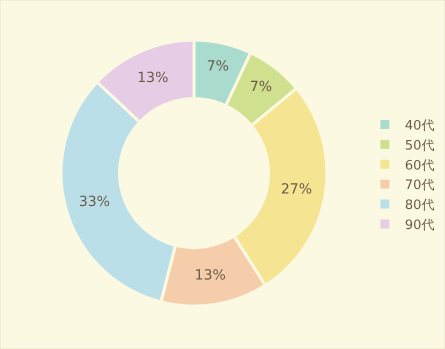  Describe the element at coordinates (419, 186) in the screenshot. I see `legend-label: 70代` at that location.